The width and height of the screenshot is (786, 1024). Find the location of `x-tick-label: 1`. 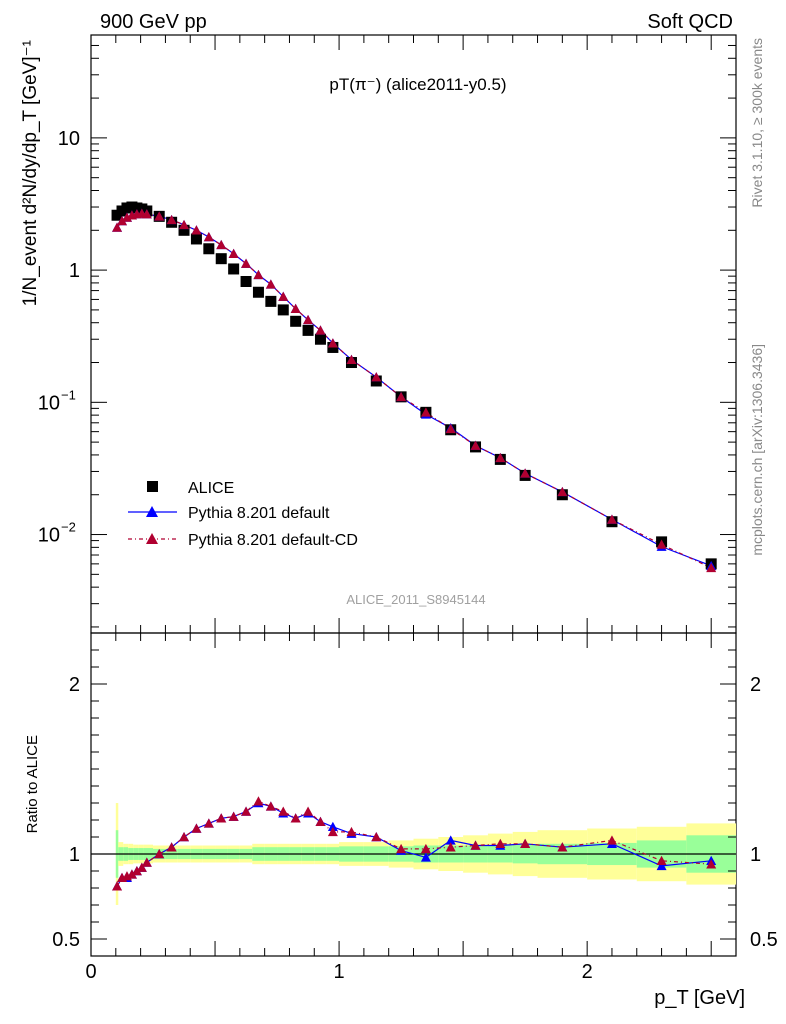

x-tick-label: 1 is located at coordinates (339, 972).